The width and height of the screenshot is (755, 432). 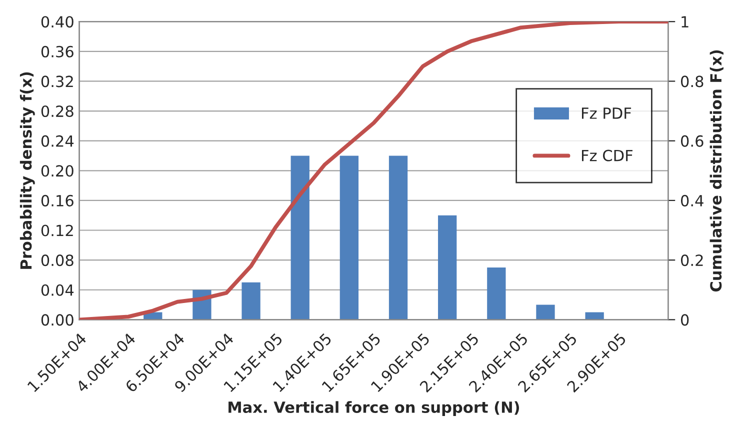 I want to click on y2-axis-title: Cumulative distribution F(x), so click(x=717, y=171).